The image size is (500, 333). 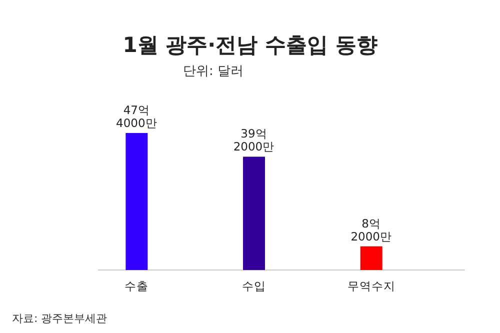 I want to click on chart-title: 1월 광주·전남 수출입 동향, so click(x=250, y=45).